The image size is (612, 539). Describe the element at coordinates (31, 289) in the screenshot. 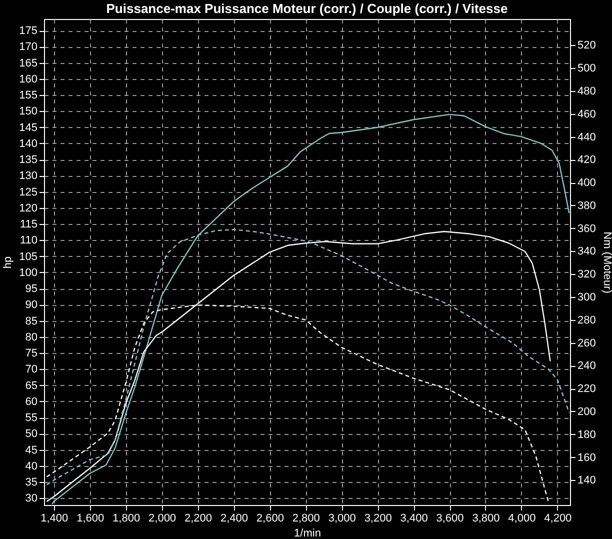

I see `y-tick-label: 95` at that location.